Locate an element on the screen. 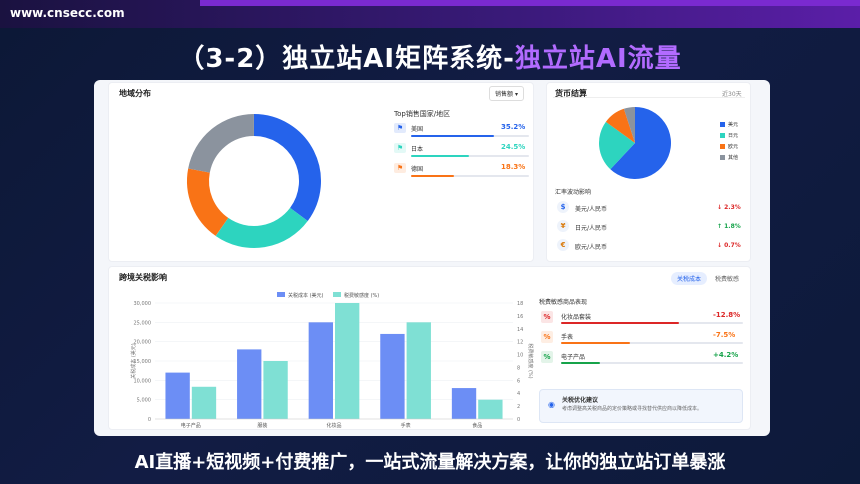 Image resolution: width=860 pixels, height=484 pixels. currency-title: 货币结算 is located at coordinates (571, 93).